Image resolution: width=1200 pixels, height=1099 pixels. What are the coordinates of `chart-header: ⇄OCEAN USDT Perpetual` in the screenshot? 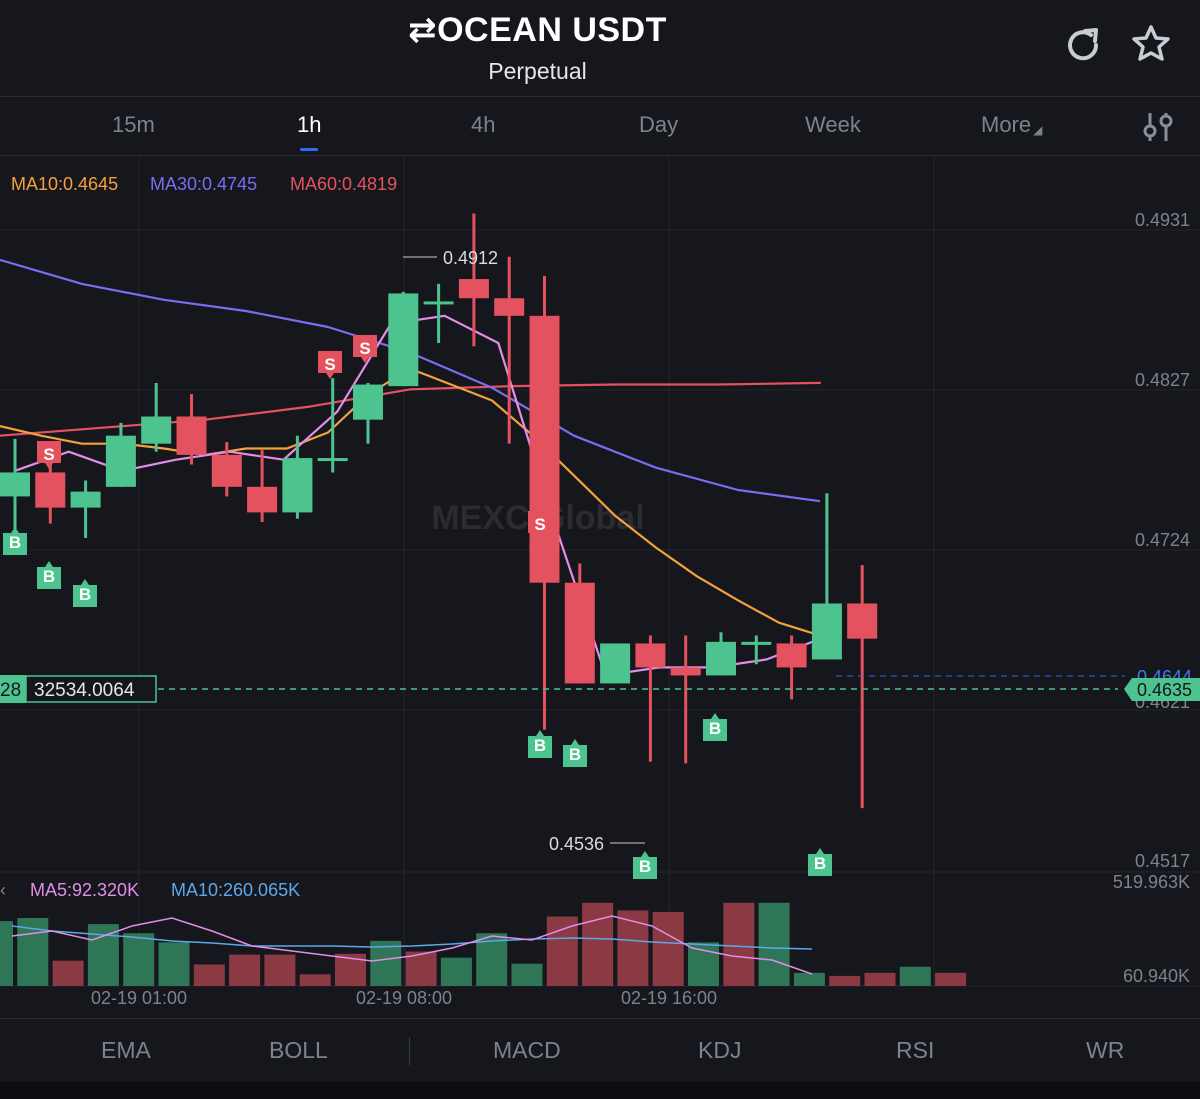 It's located at (600, 48).